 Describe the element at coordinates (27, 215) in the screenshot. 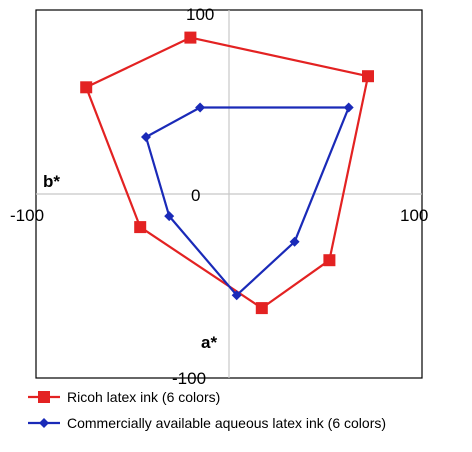

I see `x-min-tick-label: -100` at that location.